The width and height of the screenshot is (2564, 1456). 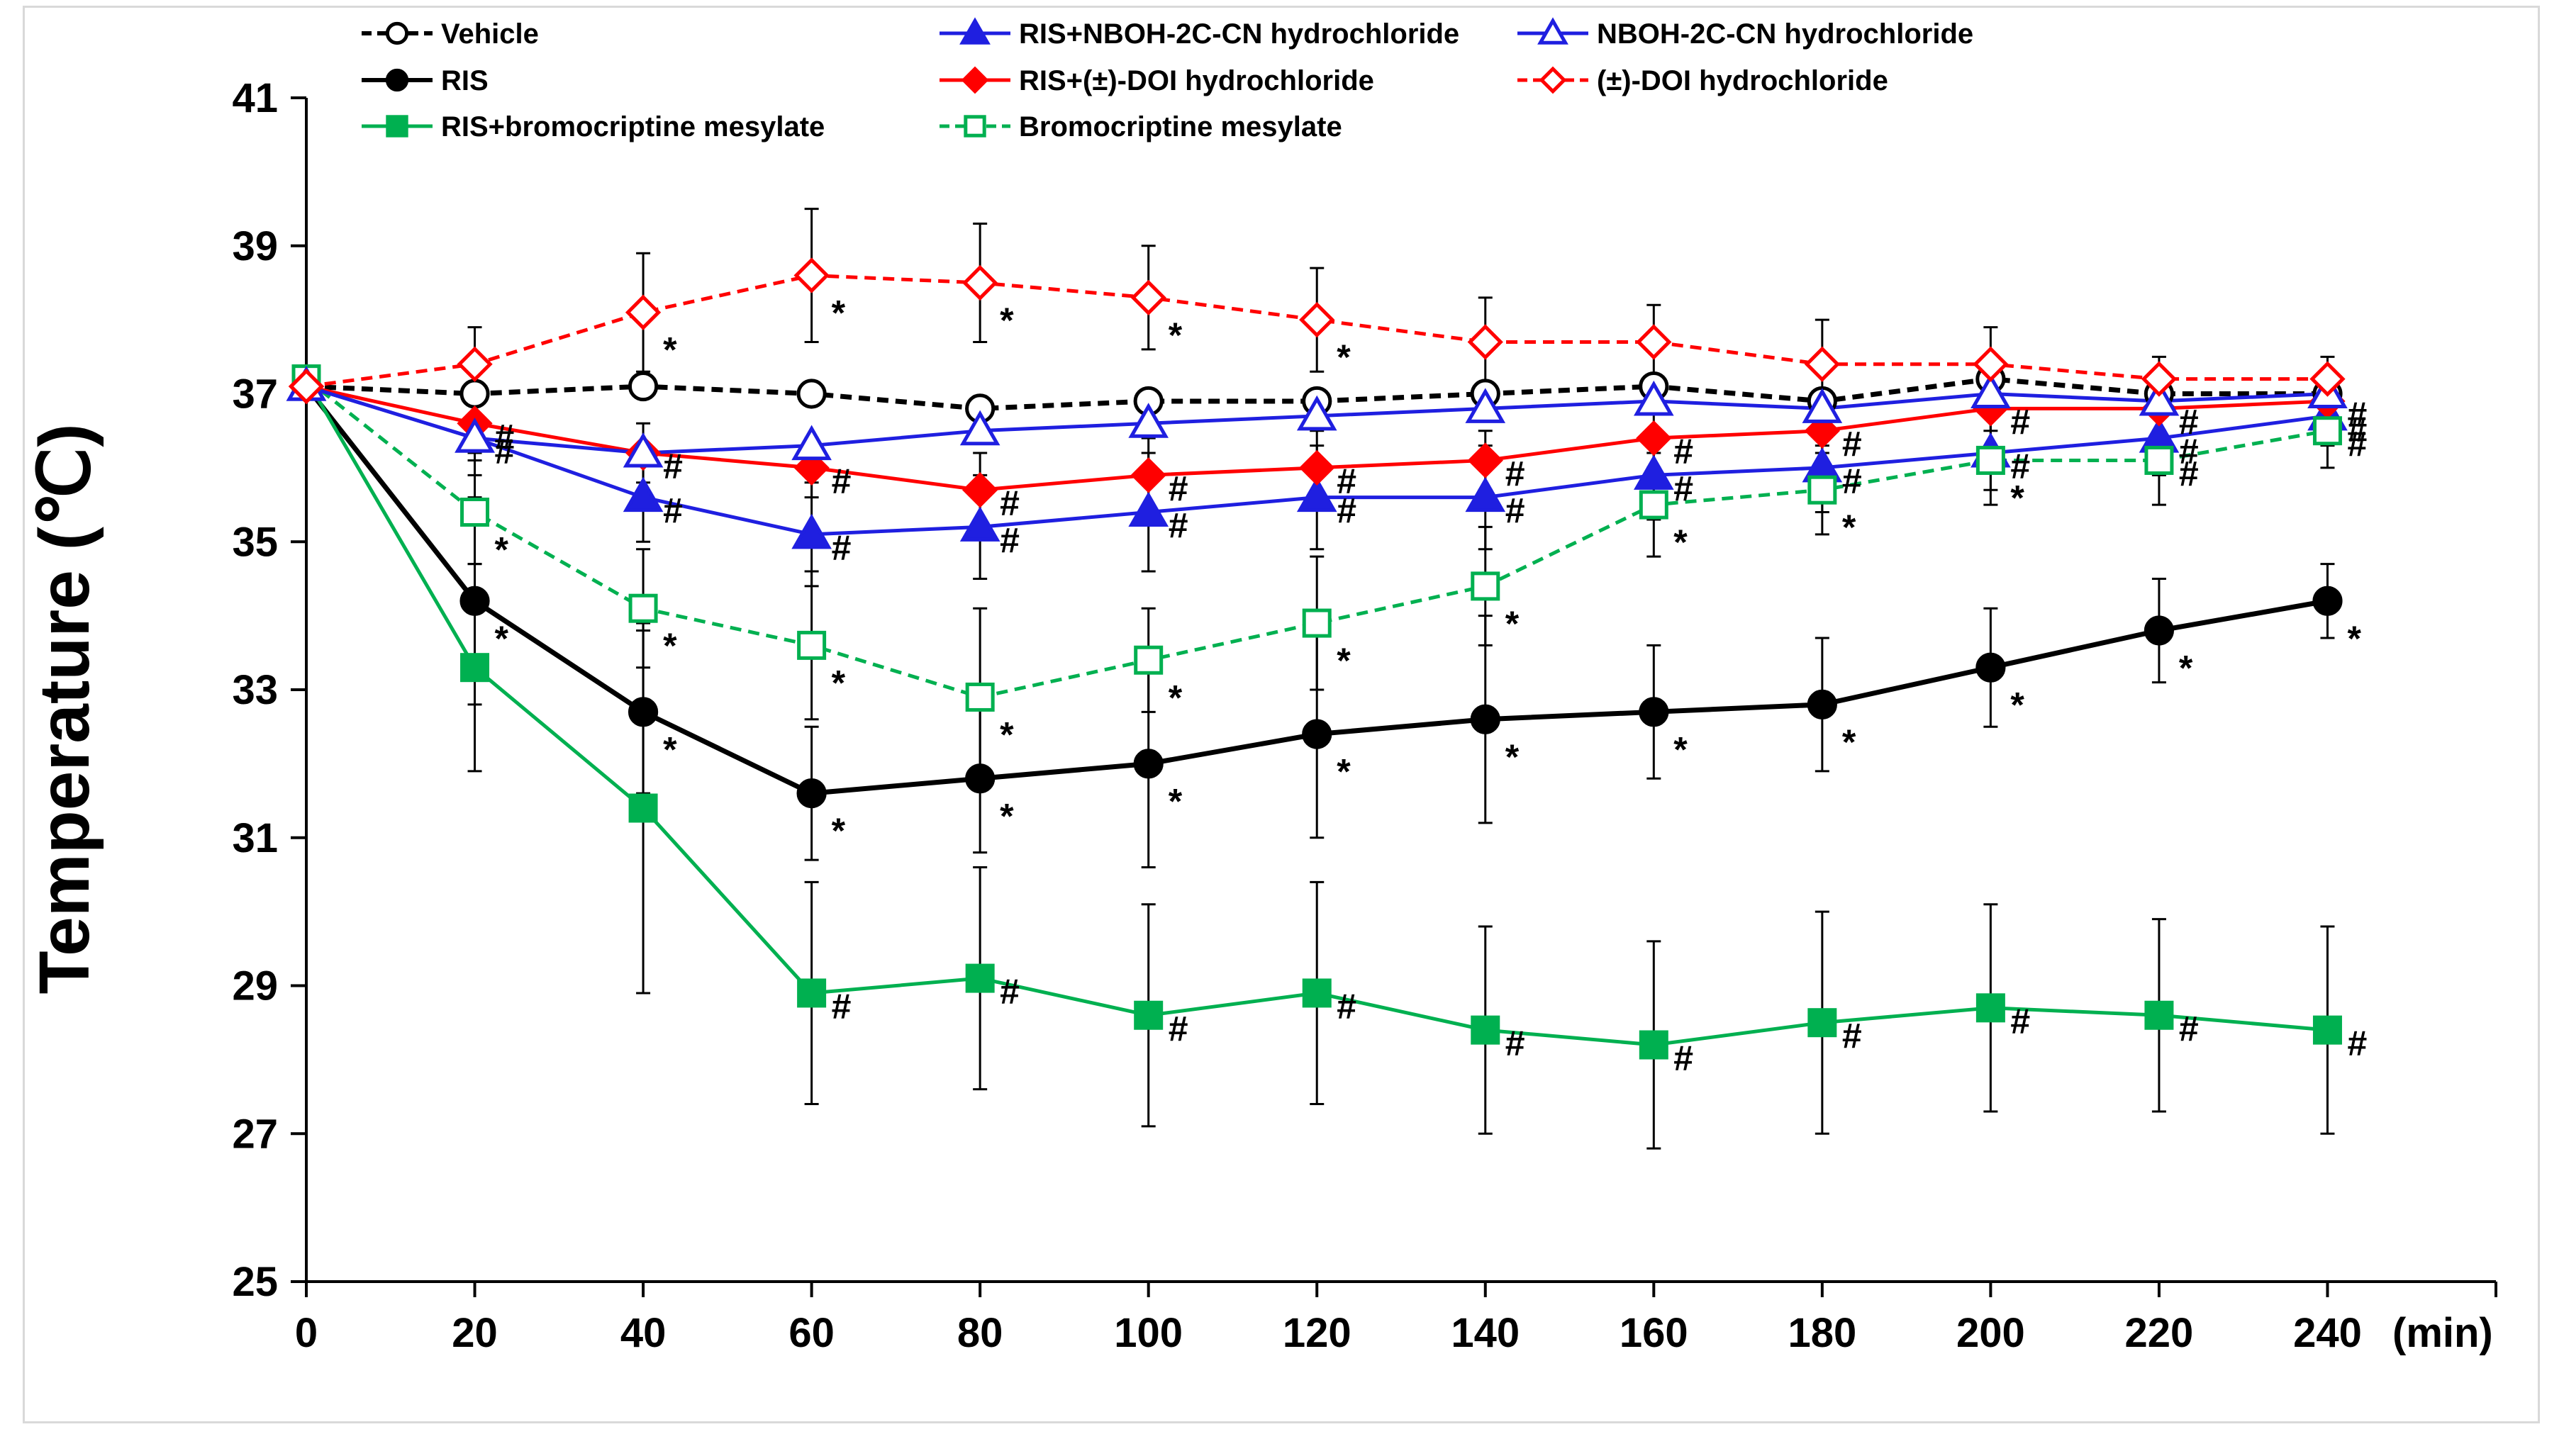 What do you see at coordinates (397, 33) in the screenshot?
I see `legend-marker-vehicle` at bounding box center [397, 33].